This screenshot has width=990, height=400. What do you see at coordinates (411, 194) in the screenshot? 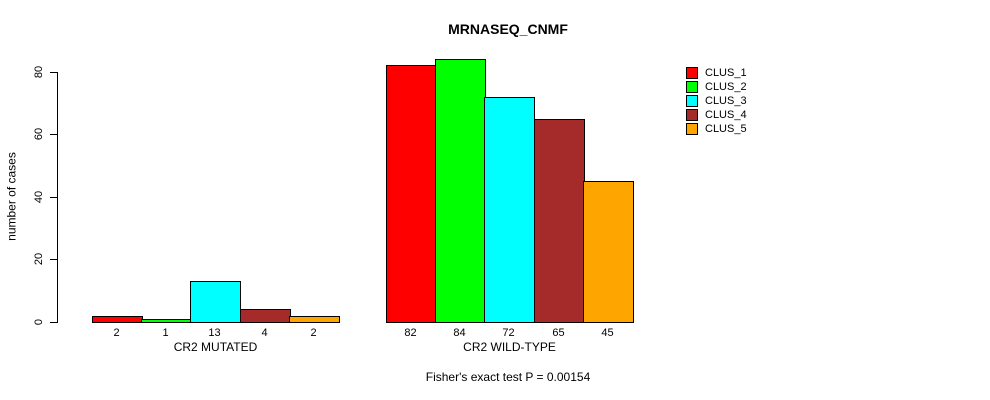
I see `bar-clus_1-group2` at bounding box center [411, 194].